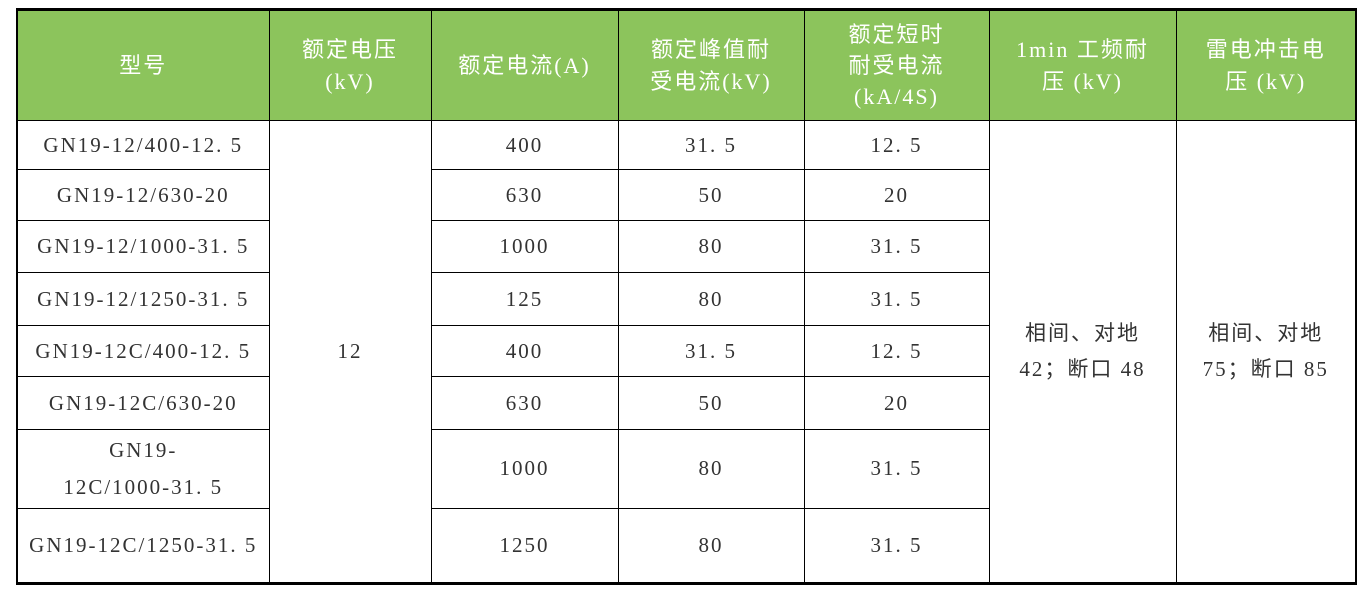 The width and height of the screenshot is (1366, 590). What do you see at coordinates (143, 145) in the screenshot?
I see `model-cell: GN19-12/400-12. 5` at bounding box center [143, 145].